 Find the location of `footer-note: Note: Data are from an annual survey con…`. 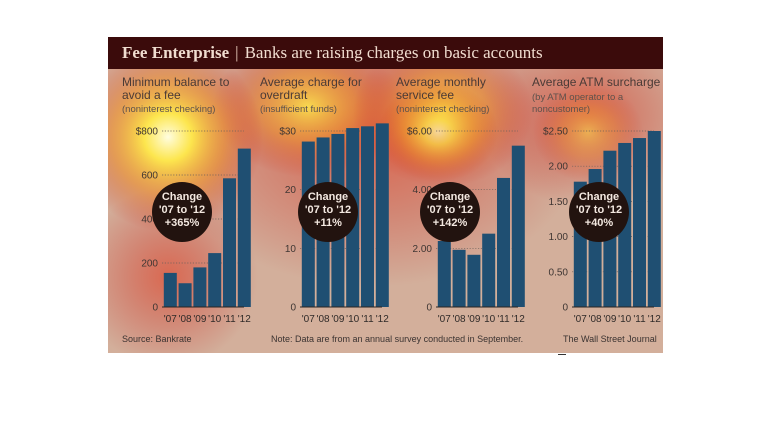

footer-note: Note: Data are from an annual survey con… is located at coordinates (397, 339).